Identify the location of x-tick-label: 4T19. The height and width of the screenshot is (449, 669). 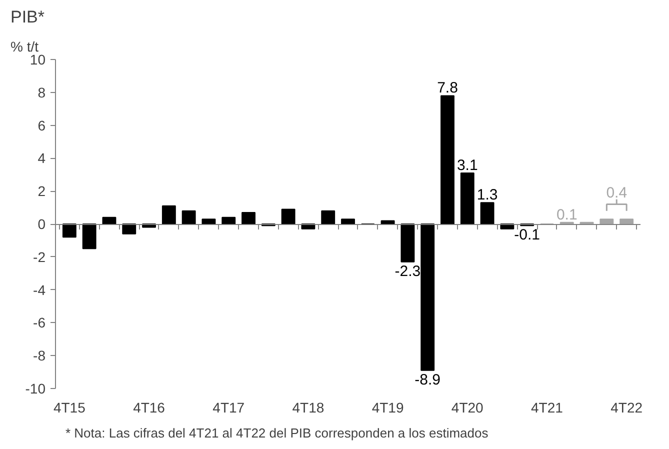
(388, 408).